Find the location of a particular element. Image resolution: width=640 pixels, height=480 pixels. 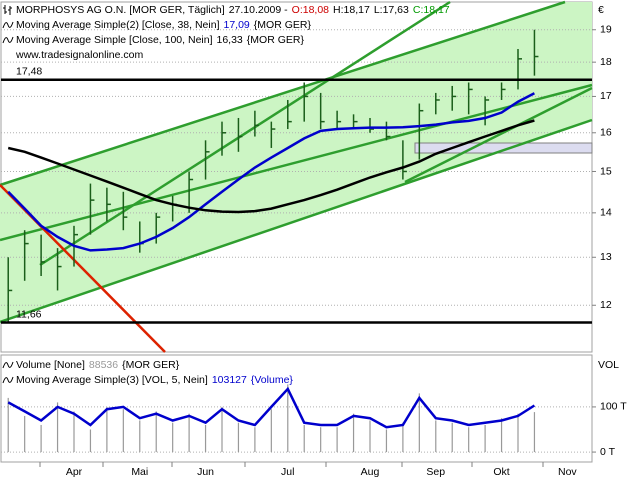

legend-text: O:18,08 is located at coordinates (311, 10).